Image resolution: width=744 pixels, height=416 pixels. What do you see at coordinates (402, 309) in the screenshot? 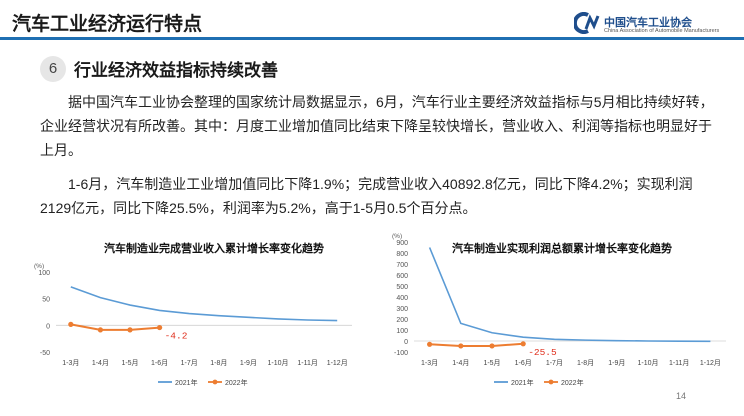
I see `y-tick-label: 300` at bounding box center [402, 309].